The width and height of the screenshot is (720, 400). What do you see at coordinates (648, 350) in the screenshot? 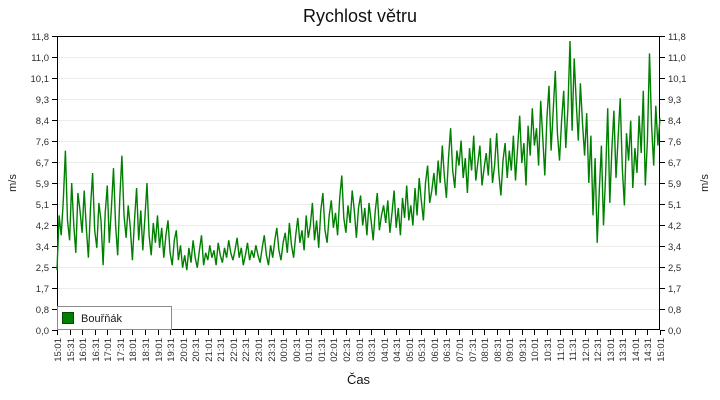
I see `x-tick-label: 14:31` at bounding box center [648, 350].